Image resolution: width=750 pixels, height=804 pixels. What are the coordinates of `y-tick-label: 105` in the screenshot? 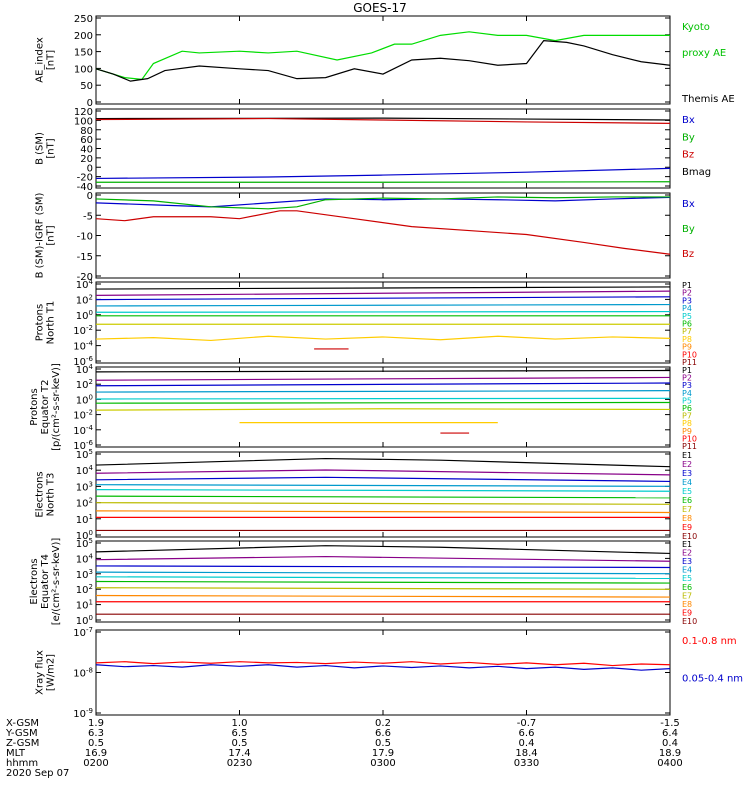 It's located at (84, 543).